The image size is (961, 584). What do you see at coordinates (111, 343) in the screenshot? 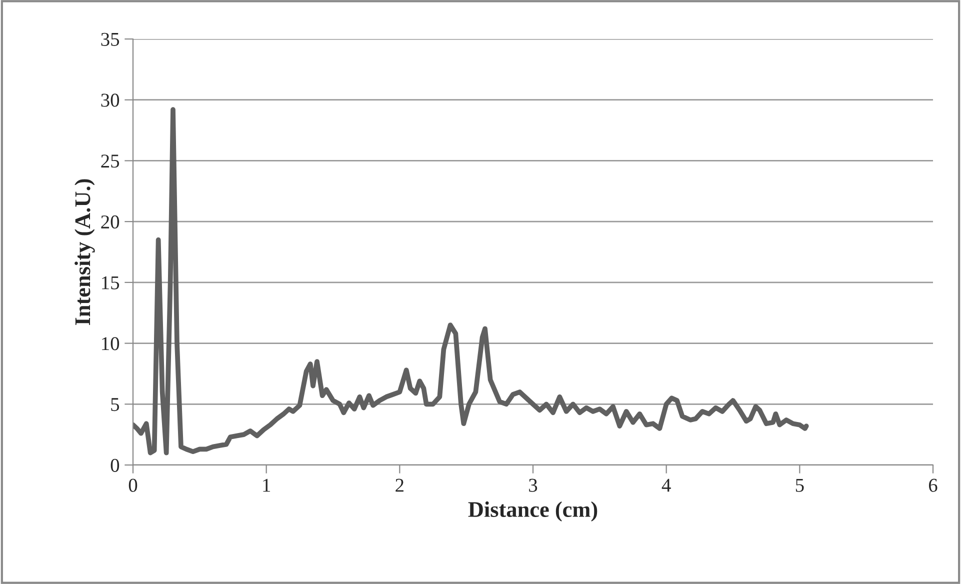
I see `y-tick-label: 10` at bounding box center [111, 343].